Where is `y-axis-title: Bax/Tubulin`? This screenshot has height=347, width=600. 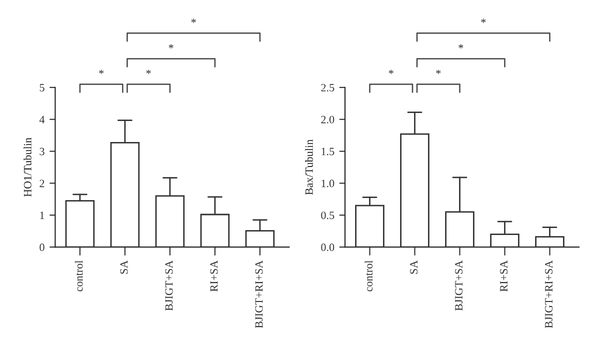 y-axis-title: Bax/Tubulin is located at coordinates (309, 167).